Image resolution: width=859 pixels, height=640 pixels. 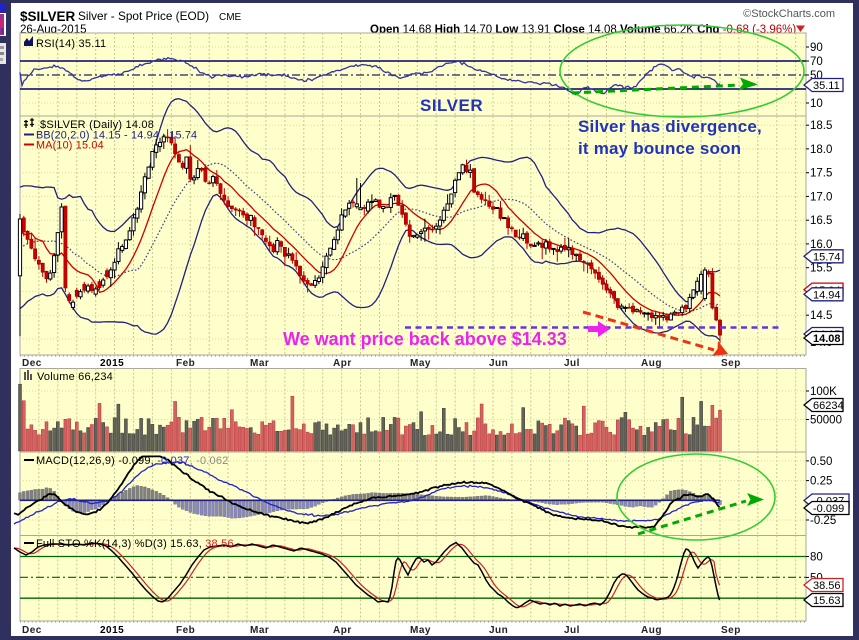 I want to click on svg-text: 15.5, so click(x=821, y=269).